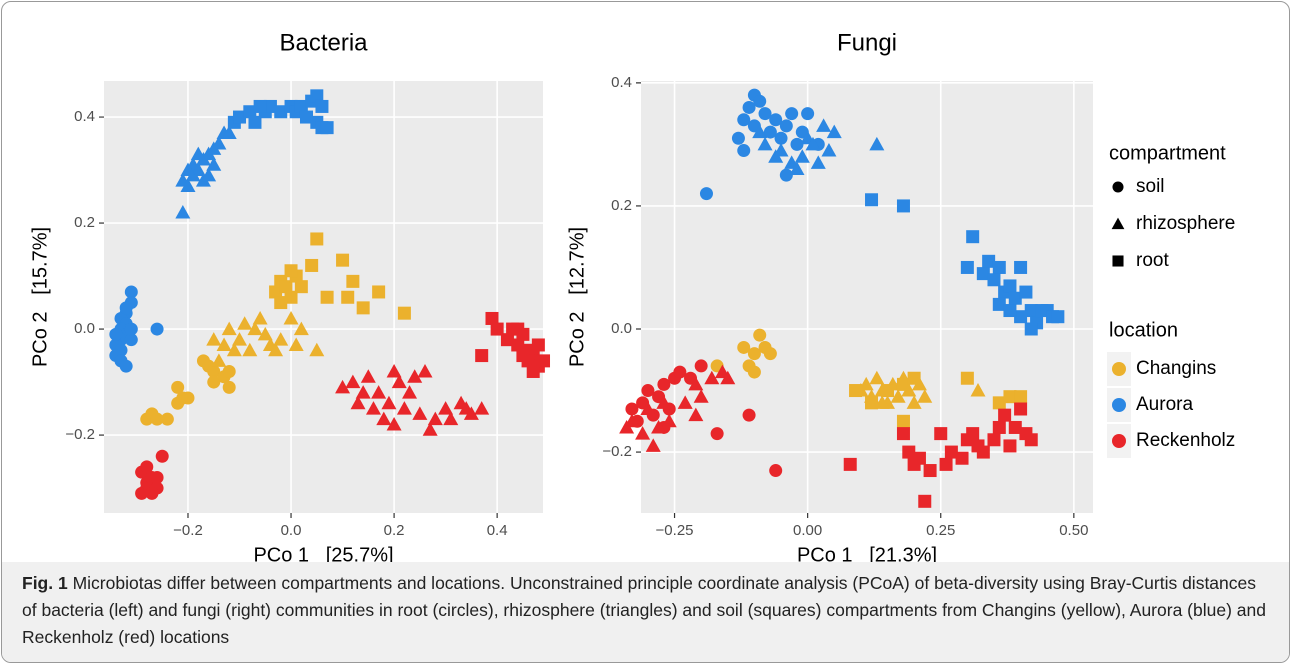 Image resolution: width=1293 pixels, height=666 pixels. I want to click on y-tick-label: 0.2, so click(621, 205).